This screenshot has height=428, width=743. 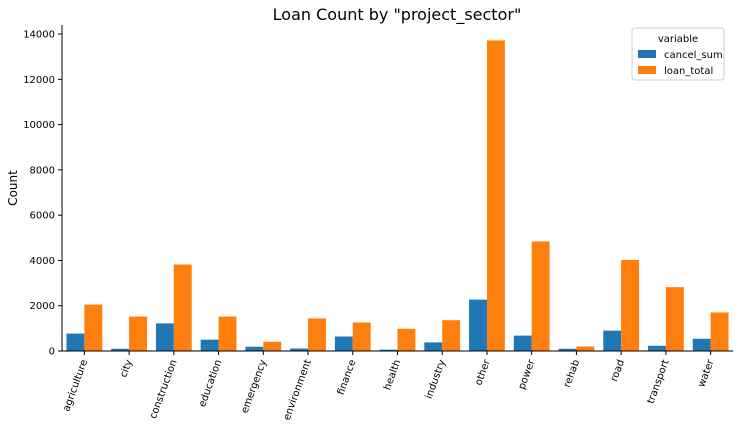 I want to click on x-tick-label-rehab: rehab, so click(x=572, y=373).